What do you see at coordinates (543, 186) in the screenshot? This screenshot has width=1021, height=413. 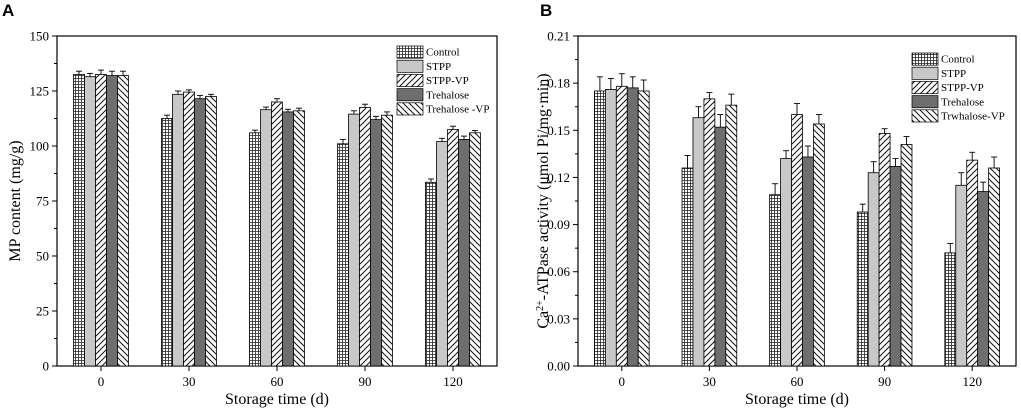 I see `y-axis-title-rest: -ATPase activity (μmol Pi/mg·min)` at bounding box center [543, 186].